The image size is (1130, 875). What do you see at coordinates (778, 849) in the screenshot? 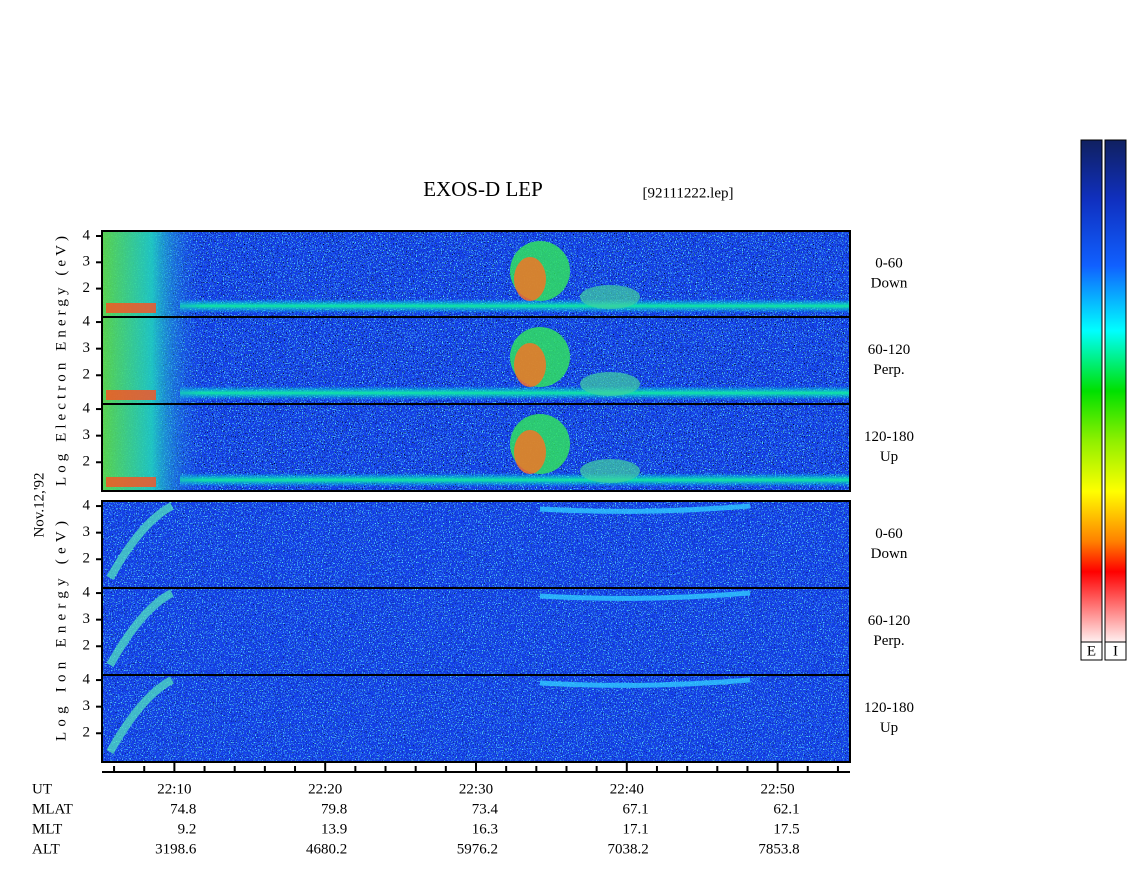
I see `ephemeris-value: 7853.8` at bounding box center [778, 849].